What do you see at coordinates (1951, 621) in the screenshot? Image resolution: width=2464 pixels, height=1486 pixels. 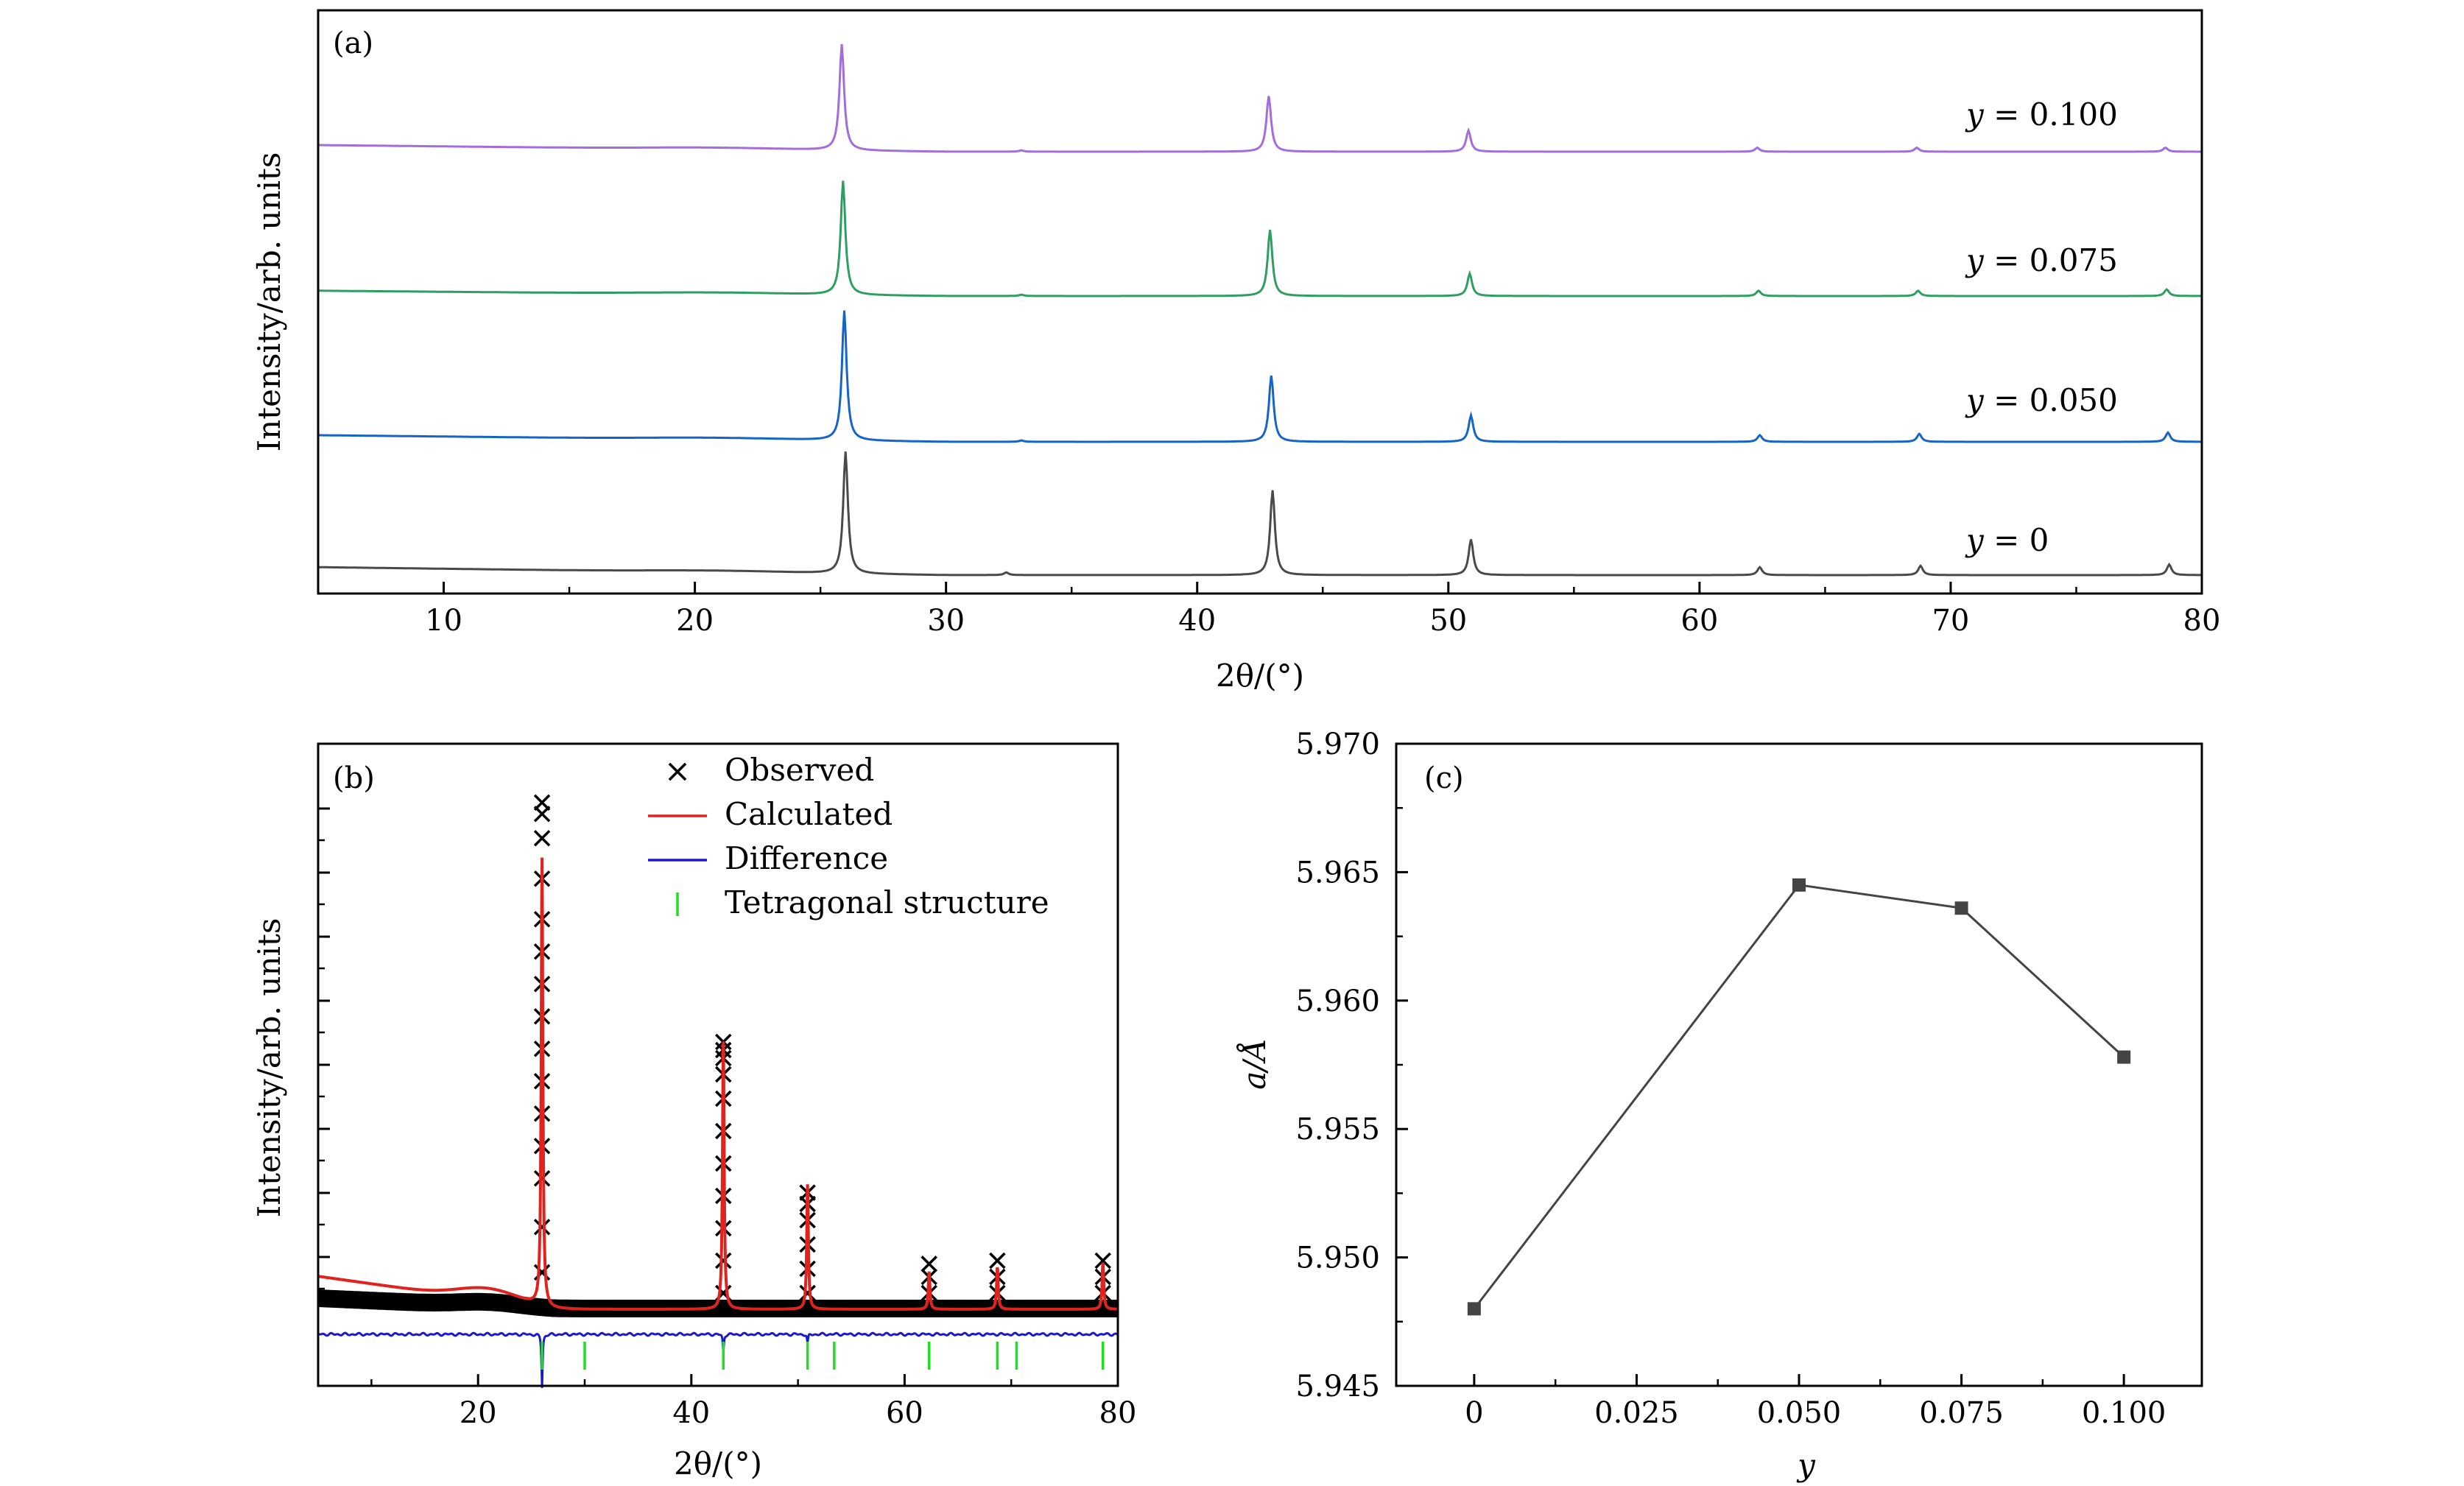 I see `panel-a-xtick-label: 70` at bounding box center [1951, 621].